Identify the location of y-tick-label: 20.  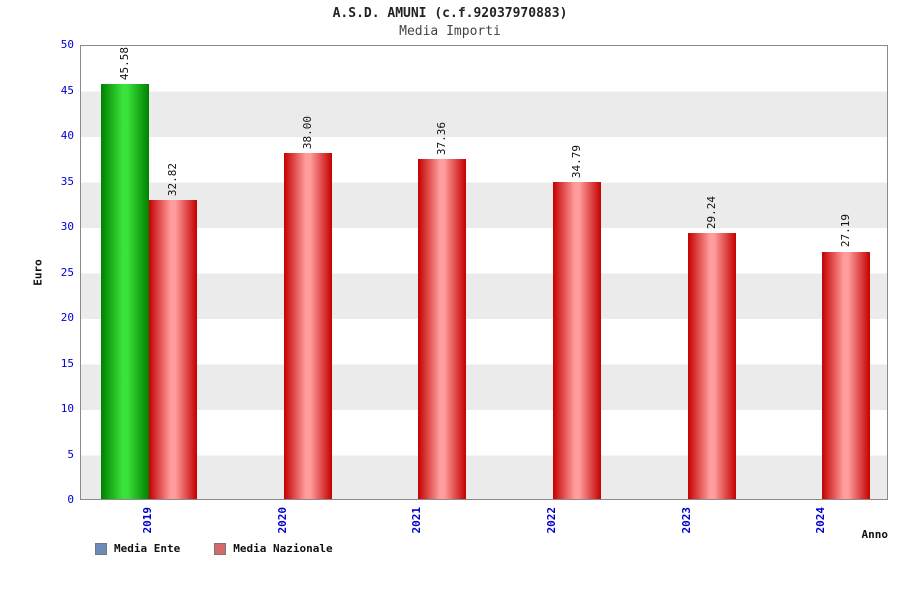
(67, 317).